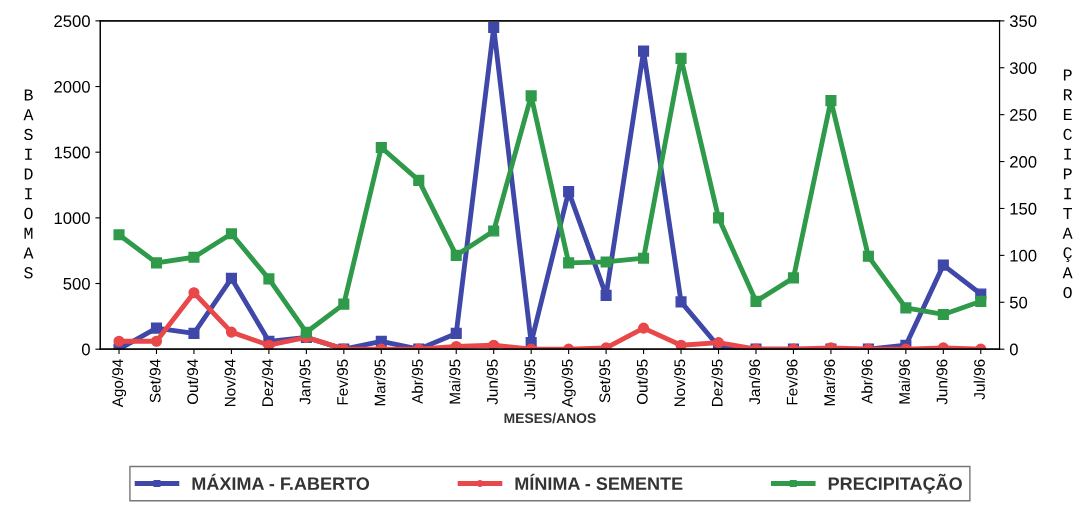  What do you see at coordinates (76, 283) in the screenshot?
I see `y-tick-label: 500` at bounding box center [76, 283].